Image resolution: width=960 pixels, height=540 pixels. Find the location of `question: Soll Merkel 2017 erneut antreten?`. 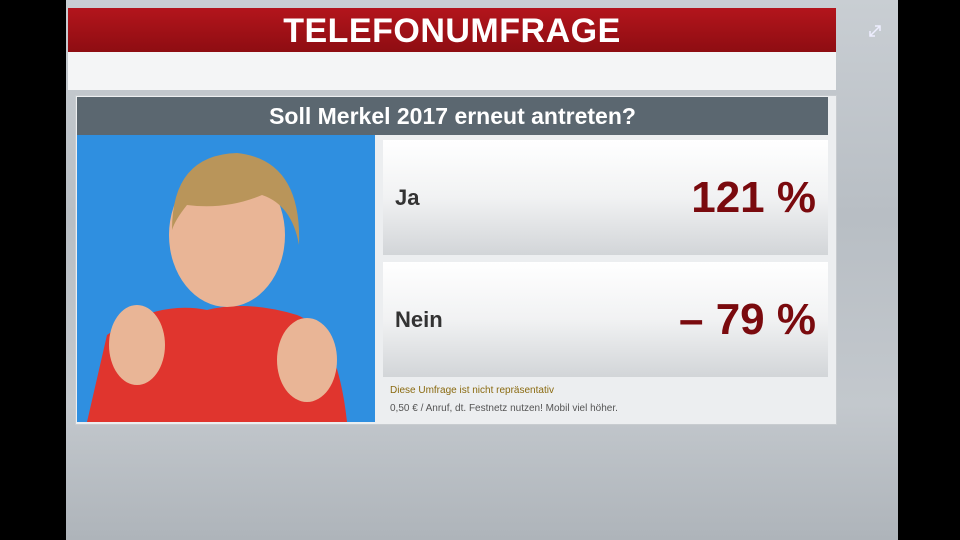

question: Soll Merkel 2017 erneut antreten? is located at coordinates (452, 116).